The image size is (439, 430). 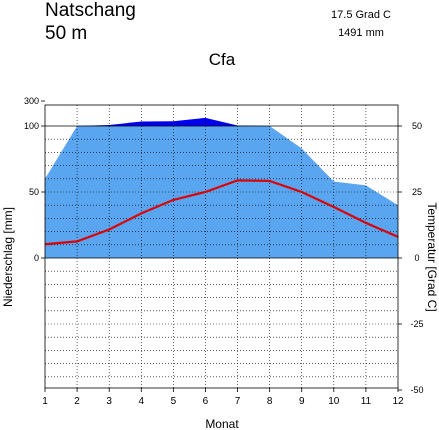 What do you see at coordinates (90, 10) in the screenshot?
I see `station-name: Natschang` at bounding box center [90, 10].